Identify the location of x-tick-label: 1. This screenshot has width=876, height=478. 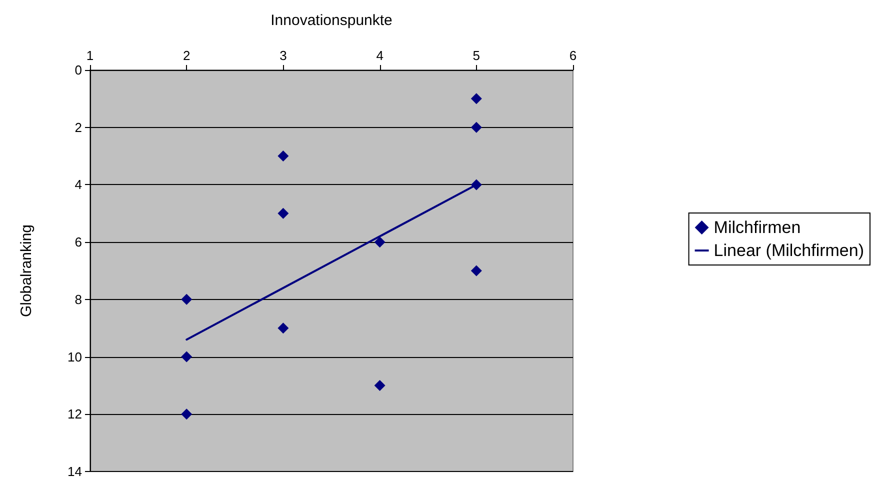
(90, 55).